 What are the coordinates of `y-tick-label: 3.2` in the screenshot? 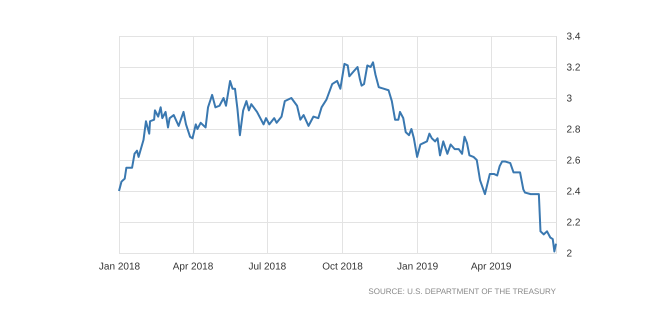 It's located at (573, 68).